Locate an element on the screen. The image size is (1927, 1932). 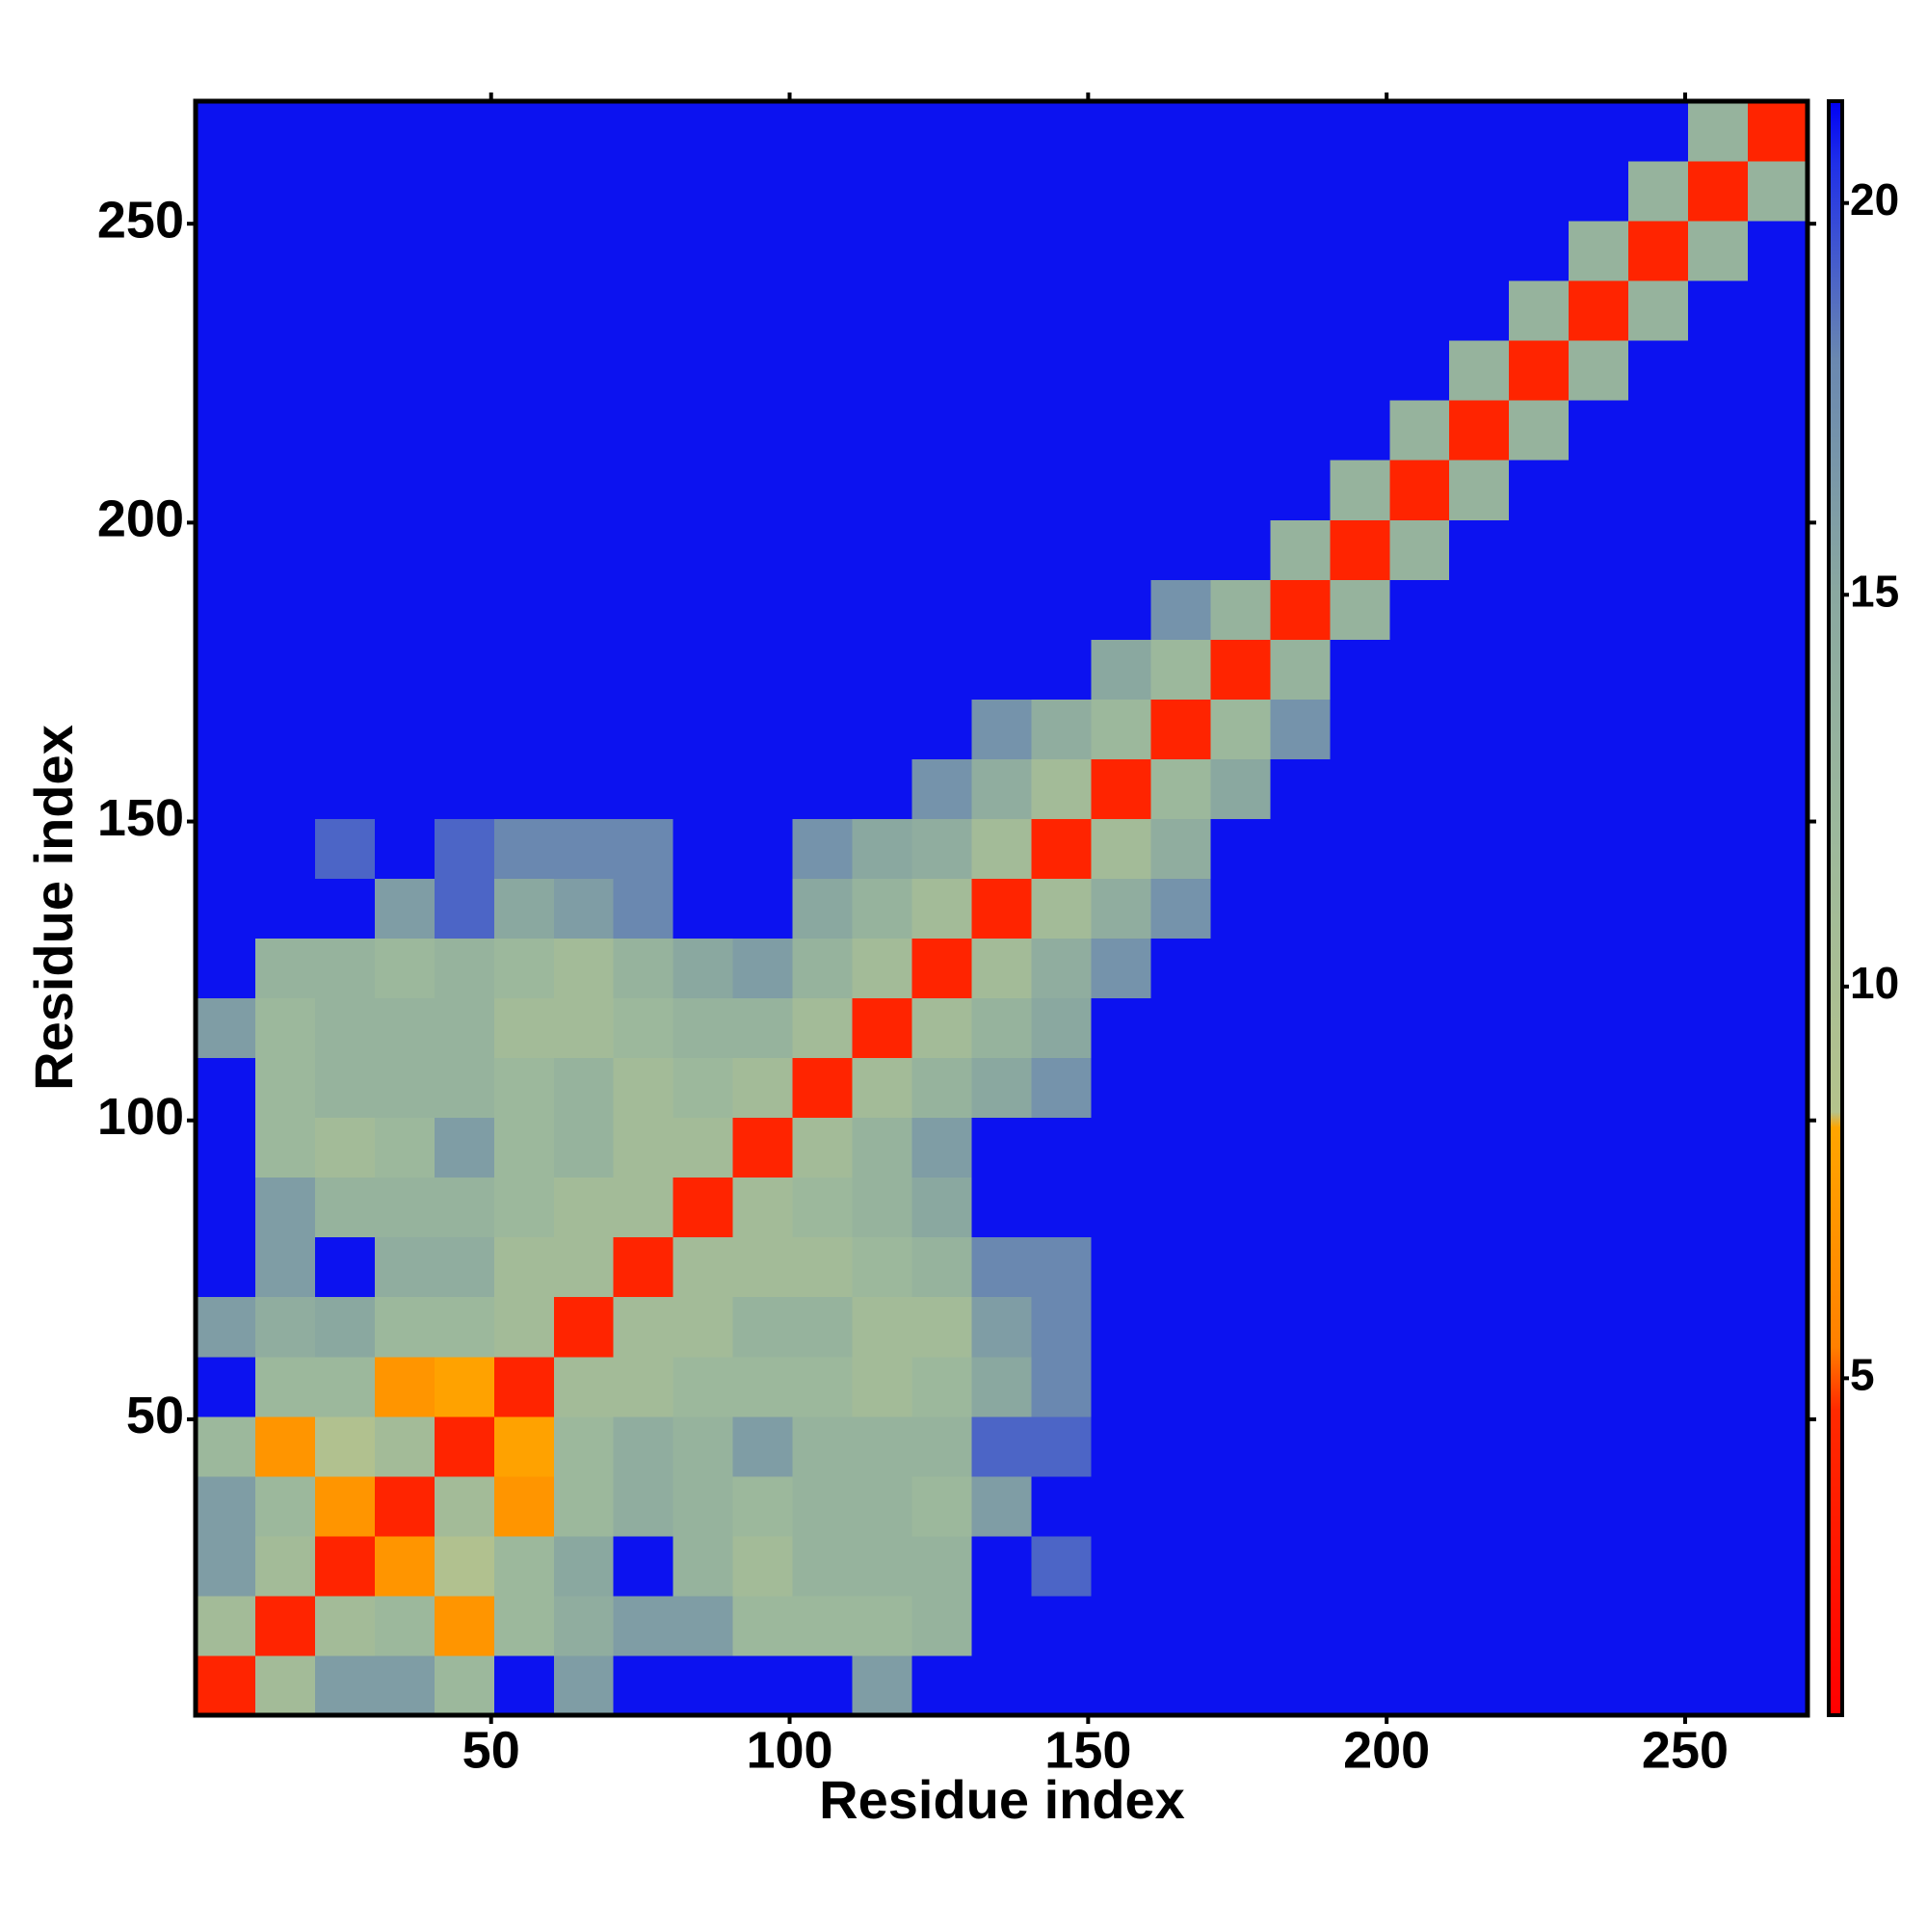
y-tick-label: 50 is located at coordinates (155, 1415).